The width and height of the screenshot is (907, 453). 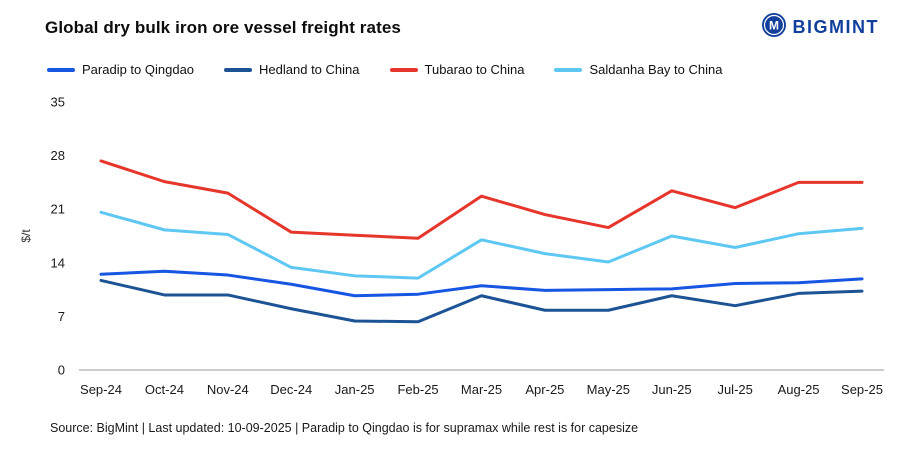 What do you see at coordinates (481, 301) in the screenshot?
I see `series-line-hedland-to-china` at bounding box center [481, 301].